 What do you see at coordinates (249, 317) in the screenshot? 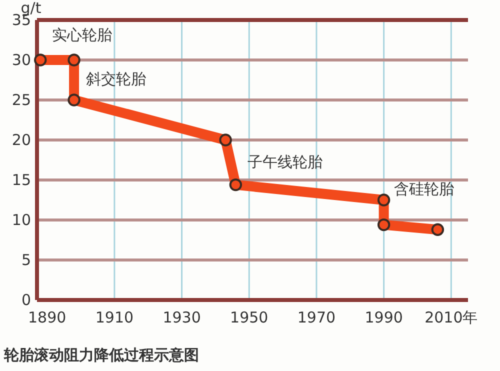
I see `x-tick-label: 1950` at bounding box center [249, 317].